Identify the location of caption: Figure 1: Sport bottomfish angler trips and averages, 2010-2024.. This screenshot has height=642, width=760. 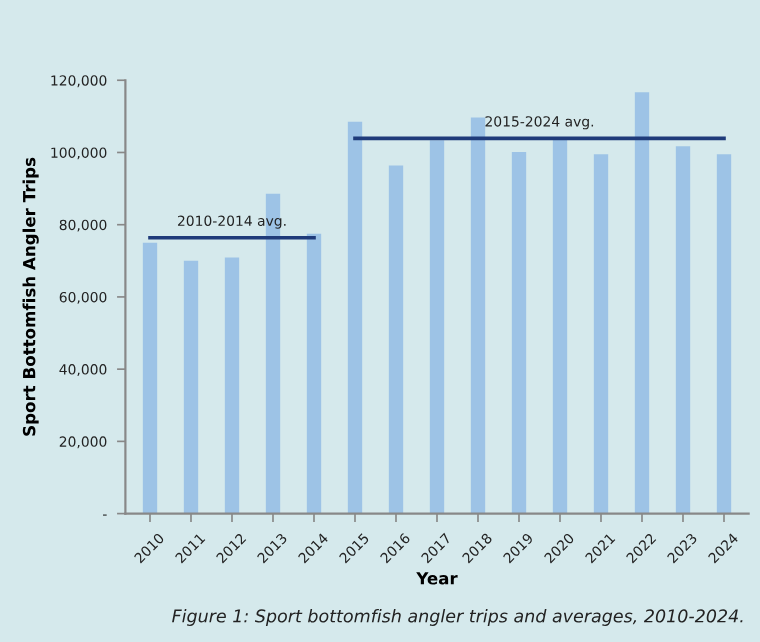
(457, 617).